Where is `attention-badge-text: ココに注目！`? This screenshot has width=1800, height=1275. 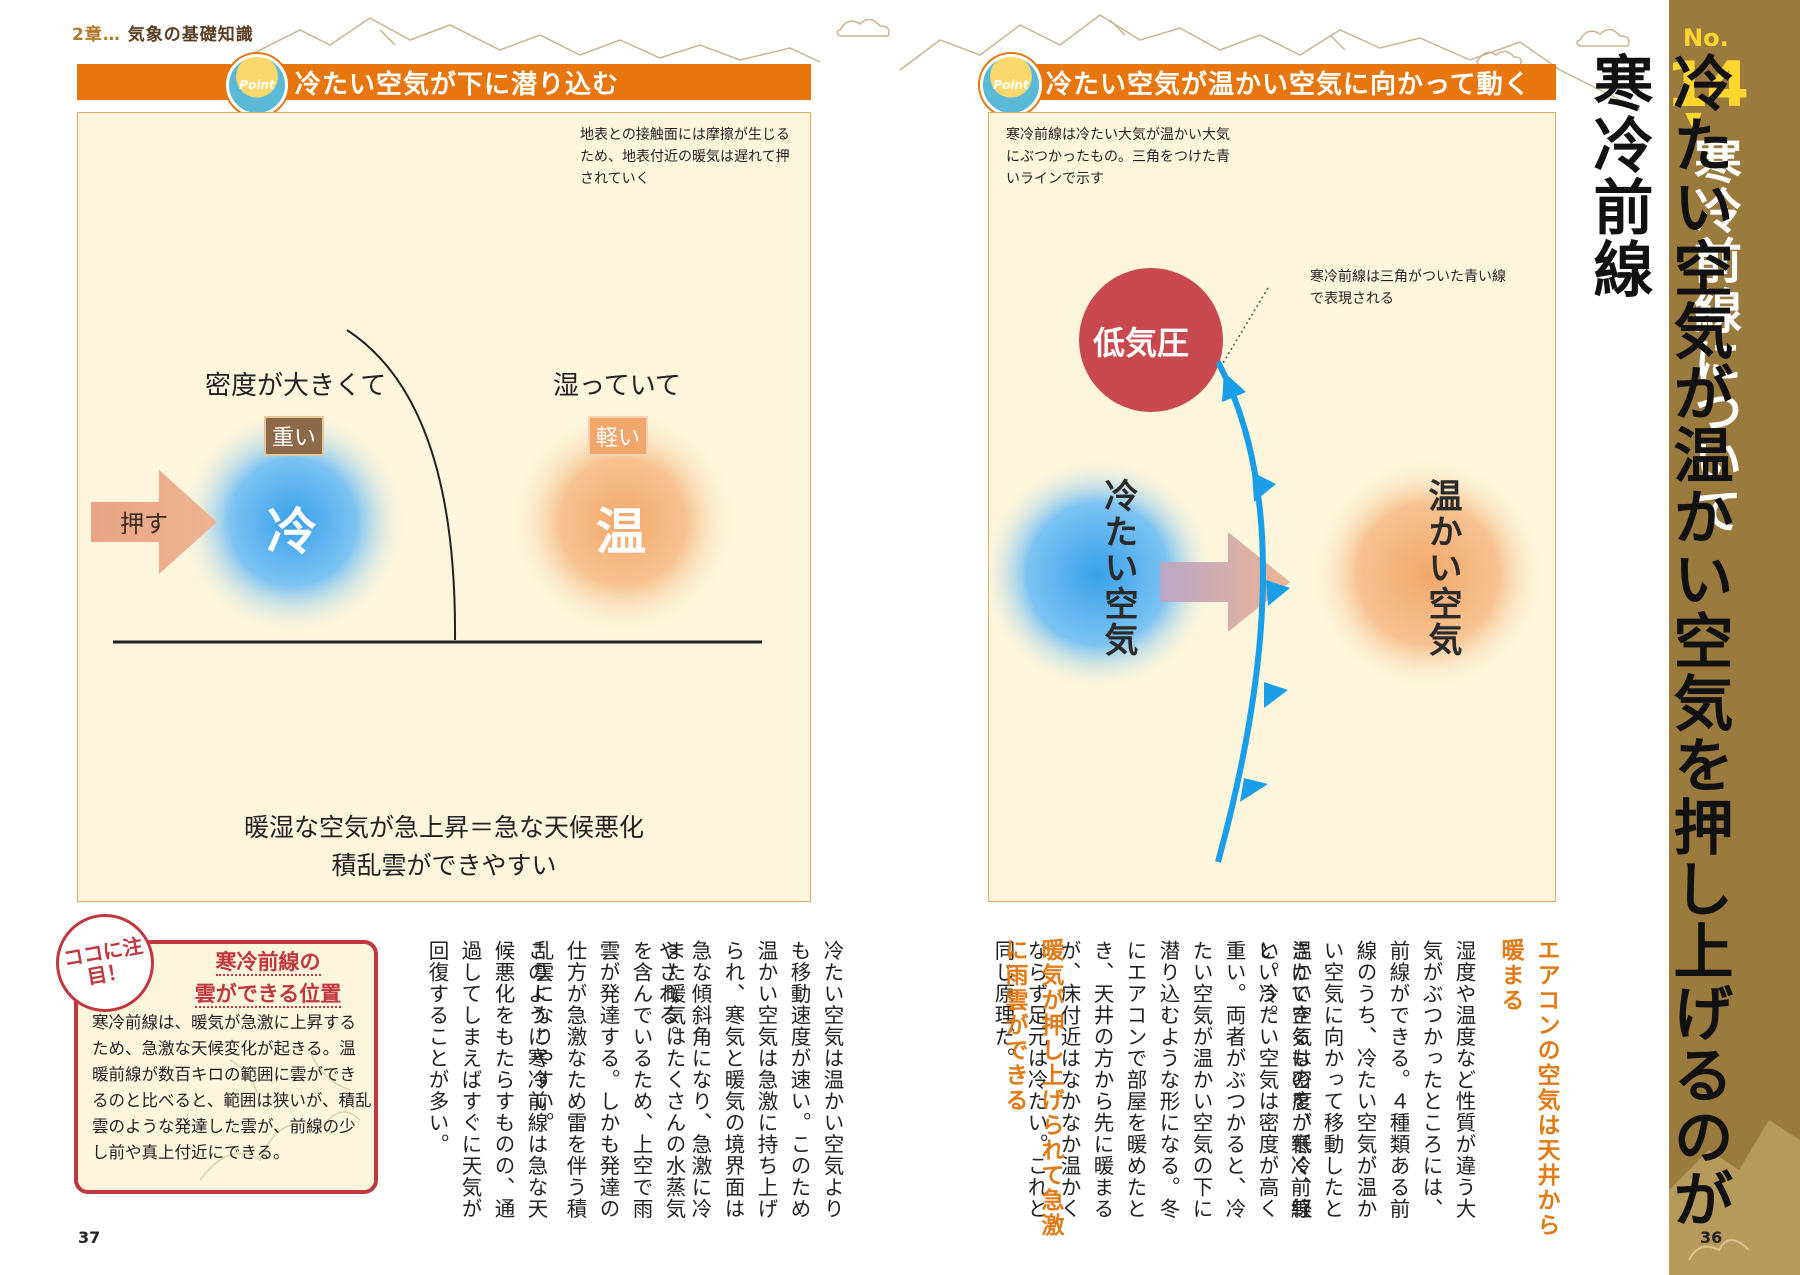 attention-badge-text: ココに注目！ is located at coordinates (103, 961).